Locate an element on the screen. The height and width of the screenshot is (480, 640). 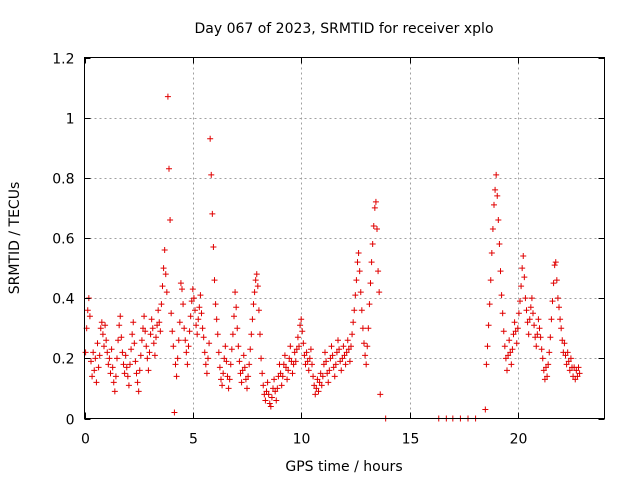
y-tick-label: 1.2 is located at coordinates (63, 60).